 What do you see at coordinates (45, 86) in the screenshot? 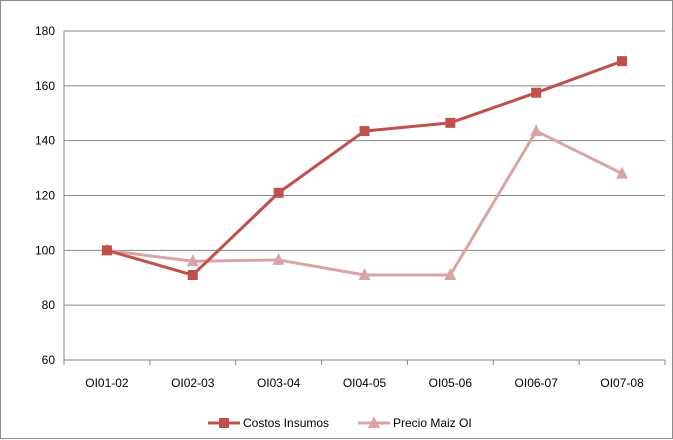
I see `y-tick-label: 160` at bounding box center [45, 86].